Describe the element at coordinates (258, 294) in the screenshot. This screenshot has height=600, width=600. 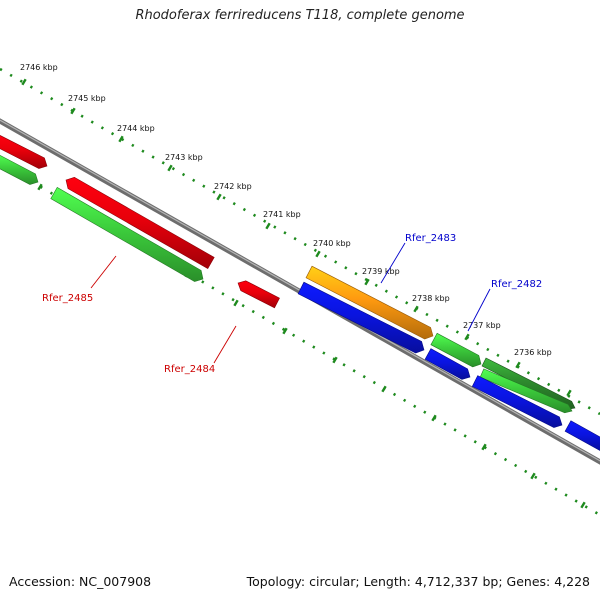
I see `gene-bar-red-small` at that location.